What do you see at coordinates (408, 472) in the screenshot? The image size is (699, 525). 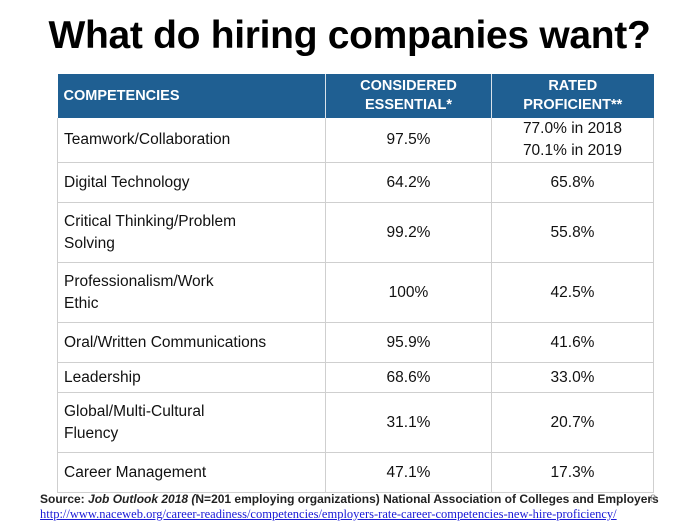 I see `cell-essential: 47.1%` at bounding box center [408, 472].